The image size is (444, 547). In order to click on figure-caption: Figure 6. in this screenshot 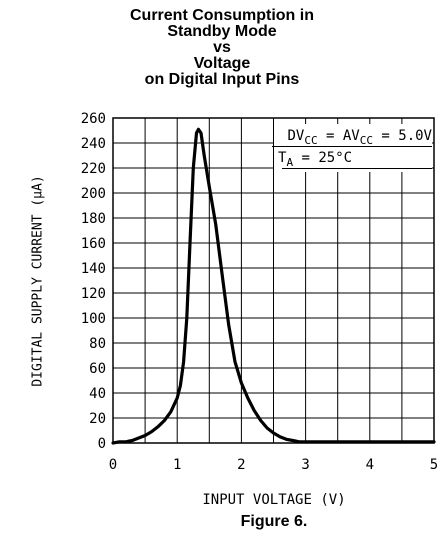, I will do `click(274, 521)`.